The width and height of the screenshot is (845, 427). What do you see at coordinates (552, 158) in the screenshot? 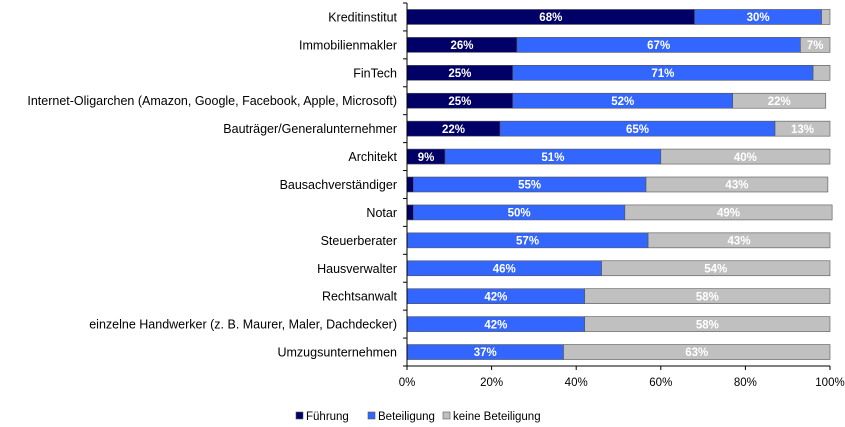
I see `data-label: 51%` at bounding box center [552, 158].